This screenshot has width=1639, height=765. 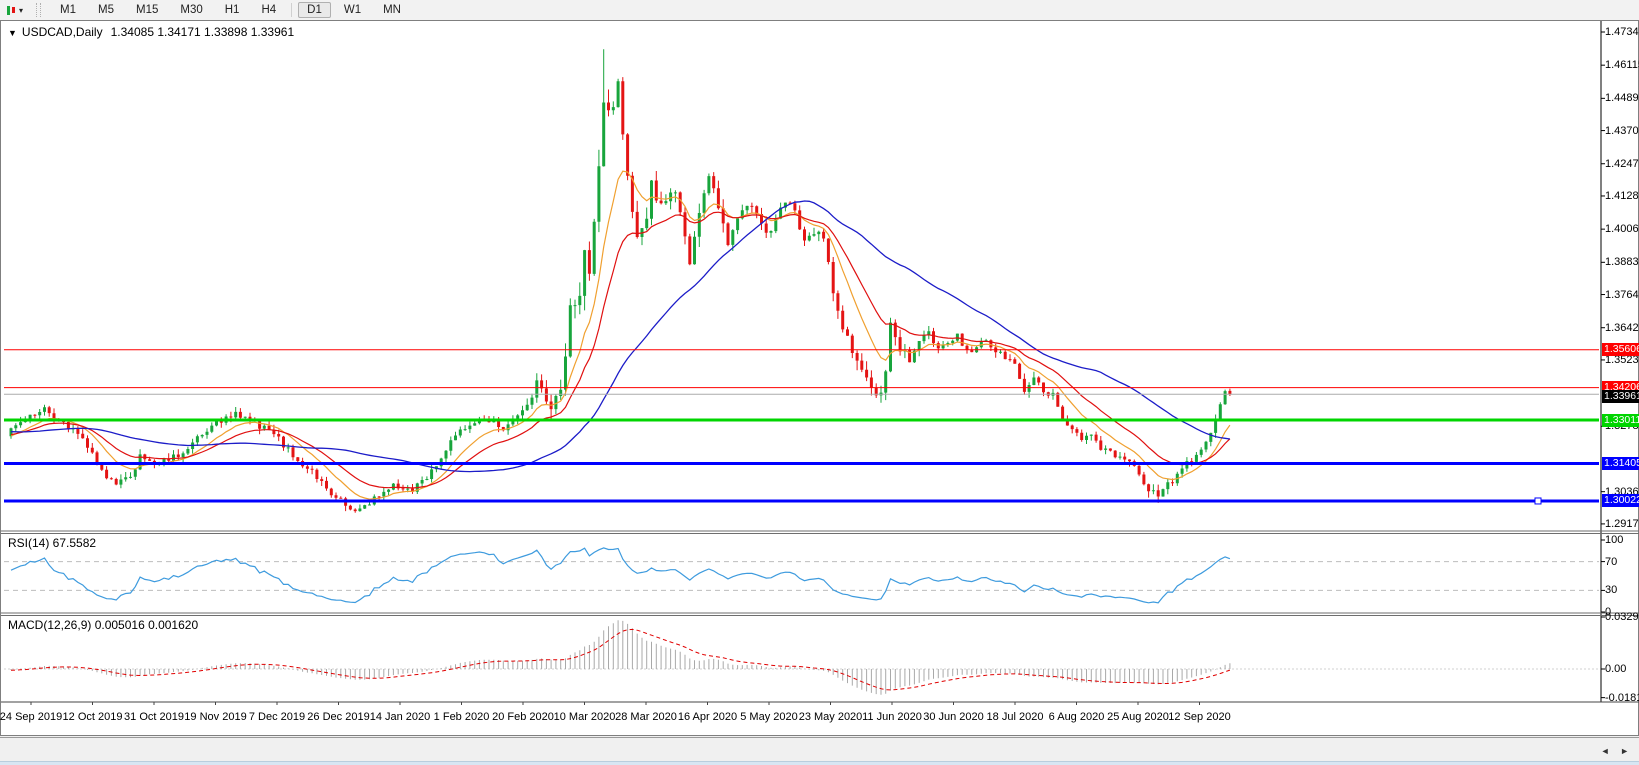 What do you see at coordinates (1622, 697) in the screenshot?
I see `macd-tick-label: -0.018154` at bounding box center [1622, 697].